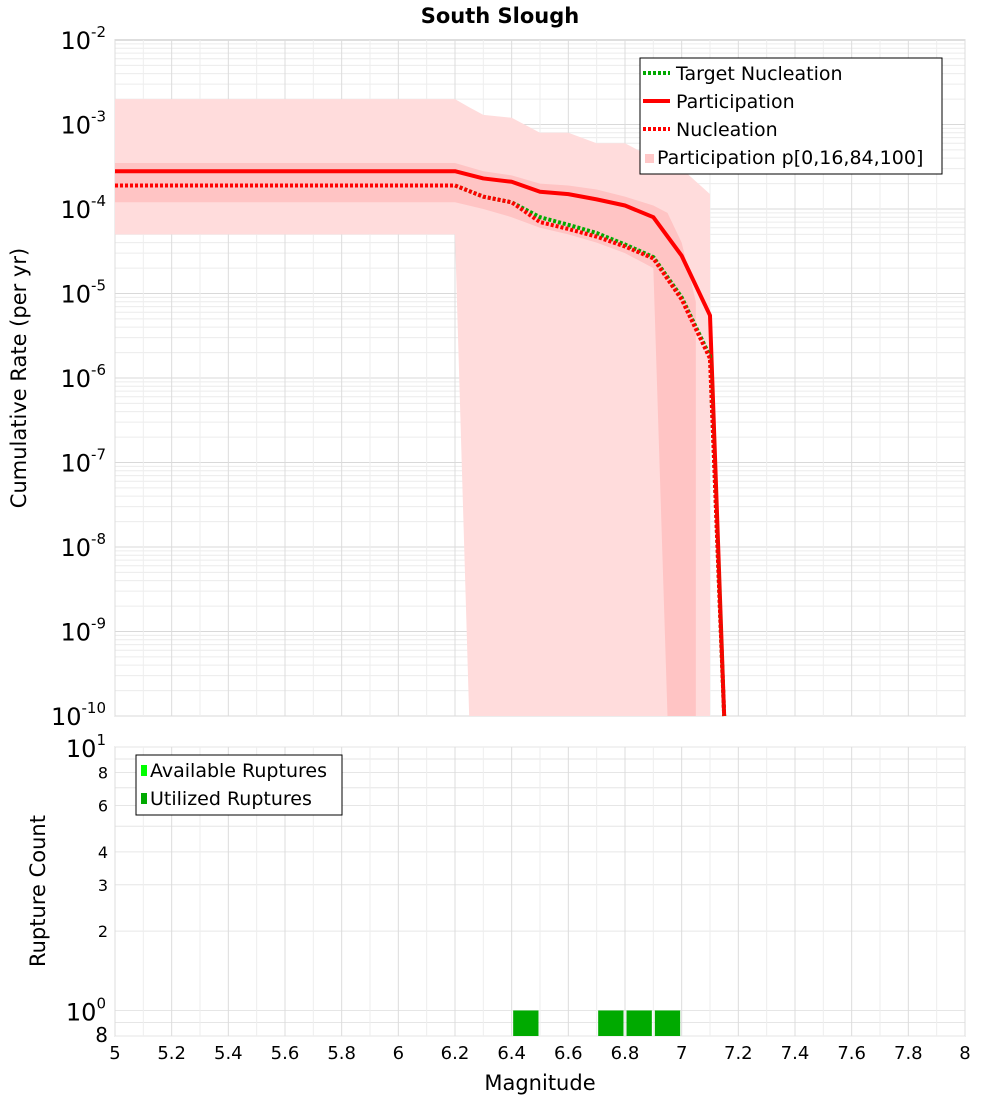 The width and height of the screenshot is (1000, 1104). I want to click on legend-label-available-ruptures: Available Ruptures, so click(238, 771).